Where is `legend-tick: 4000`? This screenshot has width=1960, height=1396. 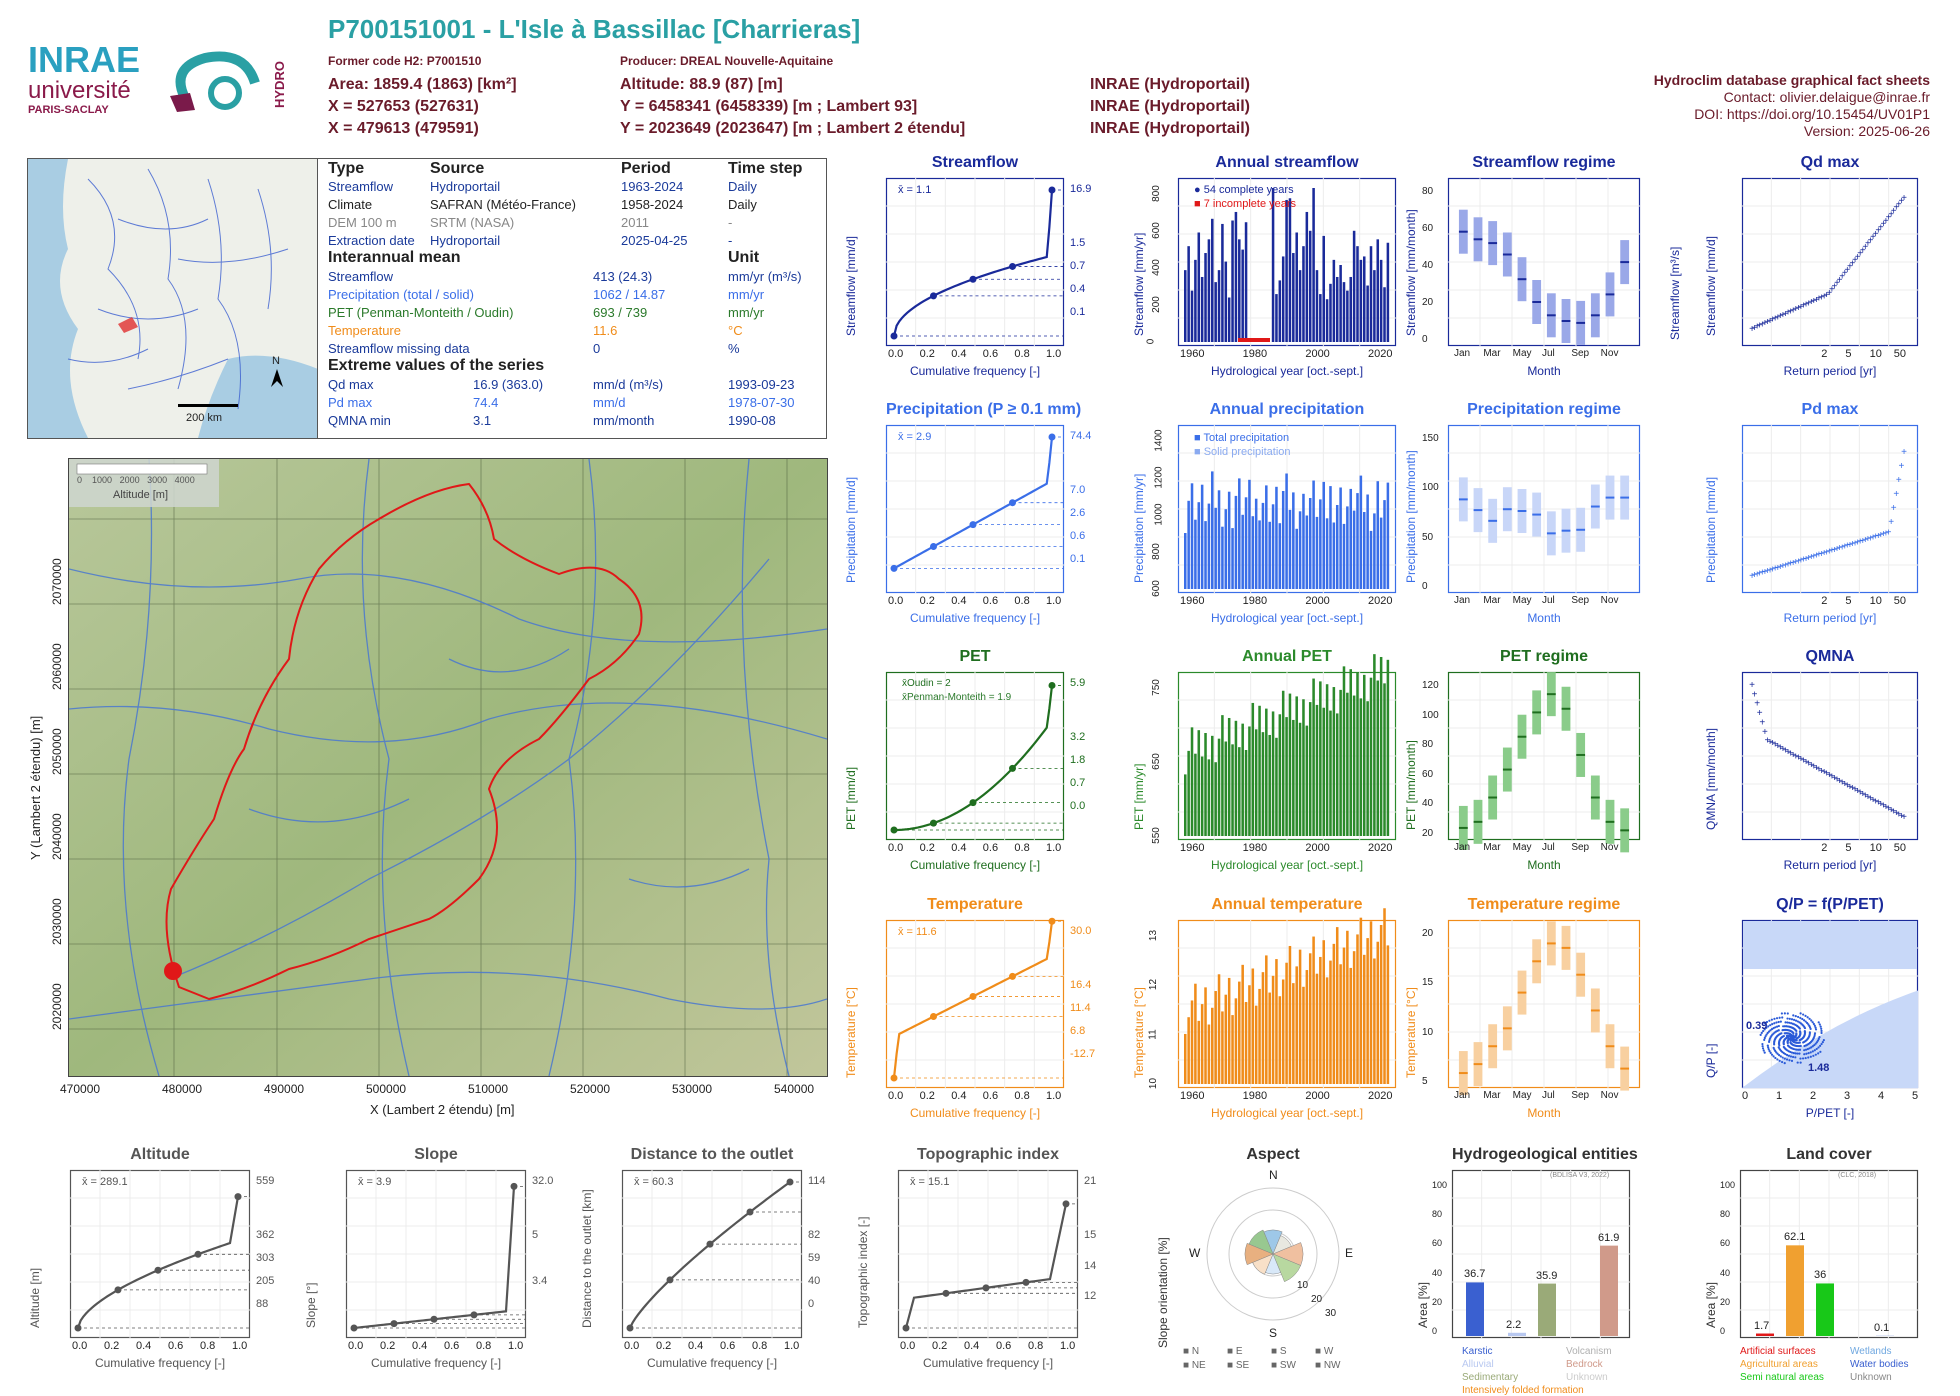
legend-tick: 4000 is located at coordinates (185, 480).